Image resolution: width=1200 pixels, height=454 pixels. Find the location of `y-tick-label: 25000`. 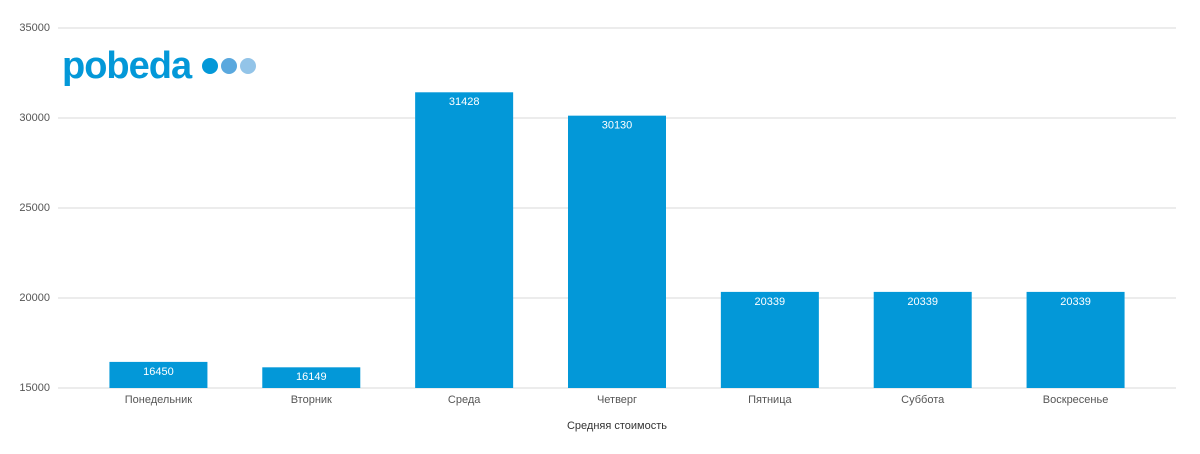

y-tick-label: 25000 is located at coordinates (34, 208).